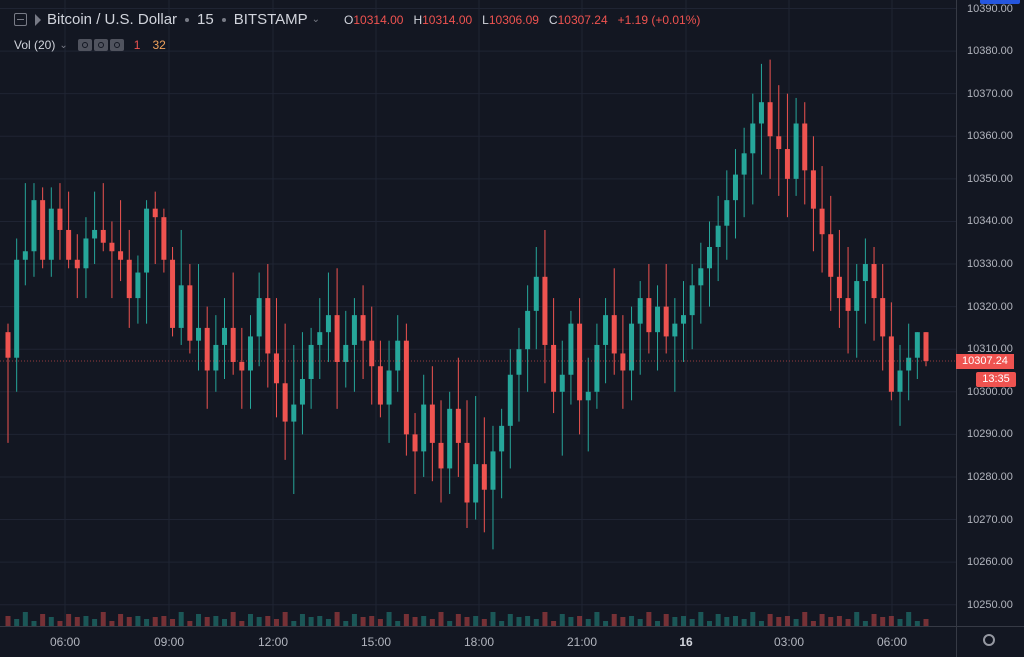 This screenshot has width=1024, height=657. Describe the element at coordinates (159, 45) in the screenshot. I see `volume-ma-value: 32` at that location.